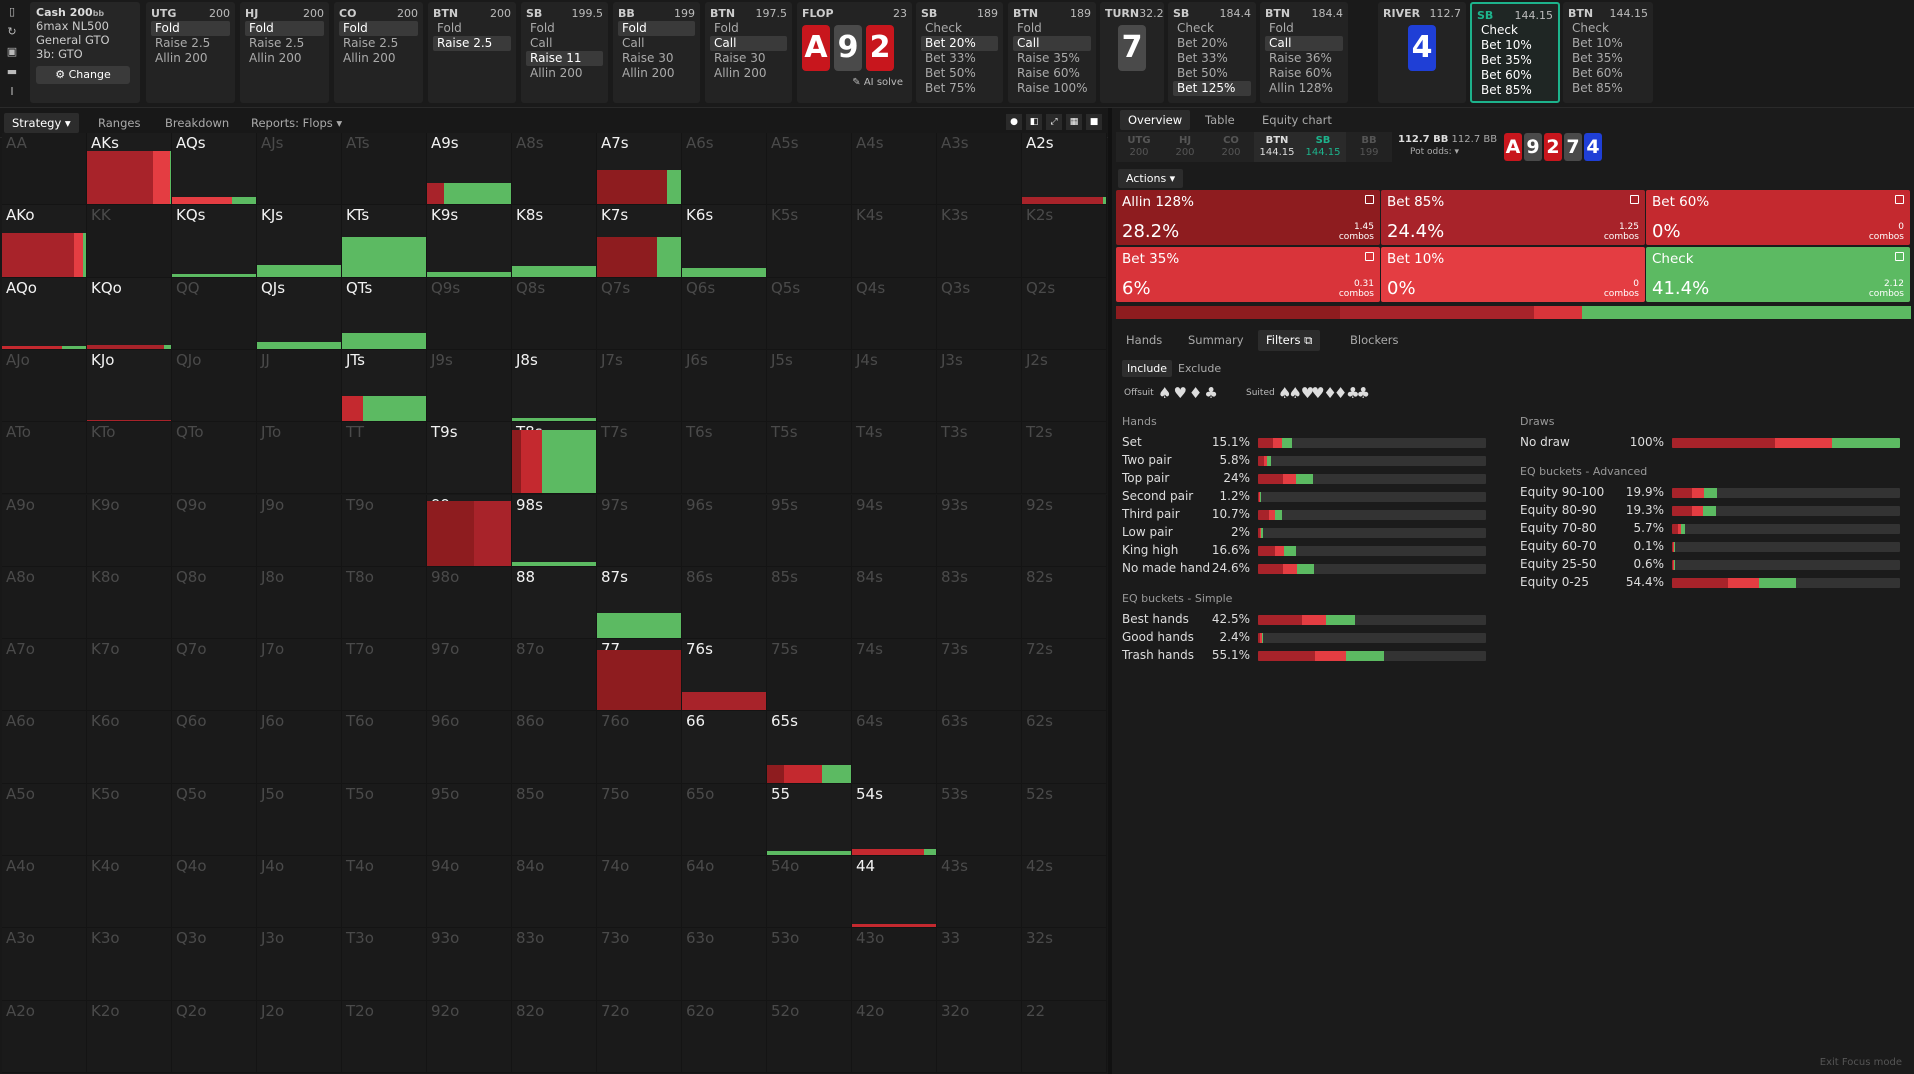  I want to click on hand-cell: Q6o, so click(214, 747).